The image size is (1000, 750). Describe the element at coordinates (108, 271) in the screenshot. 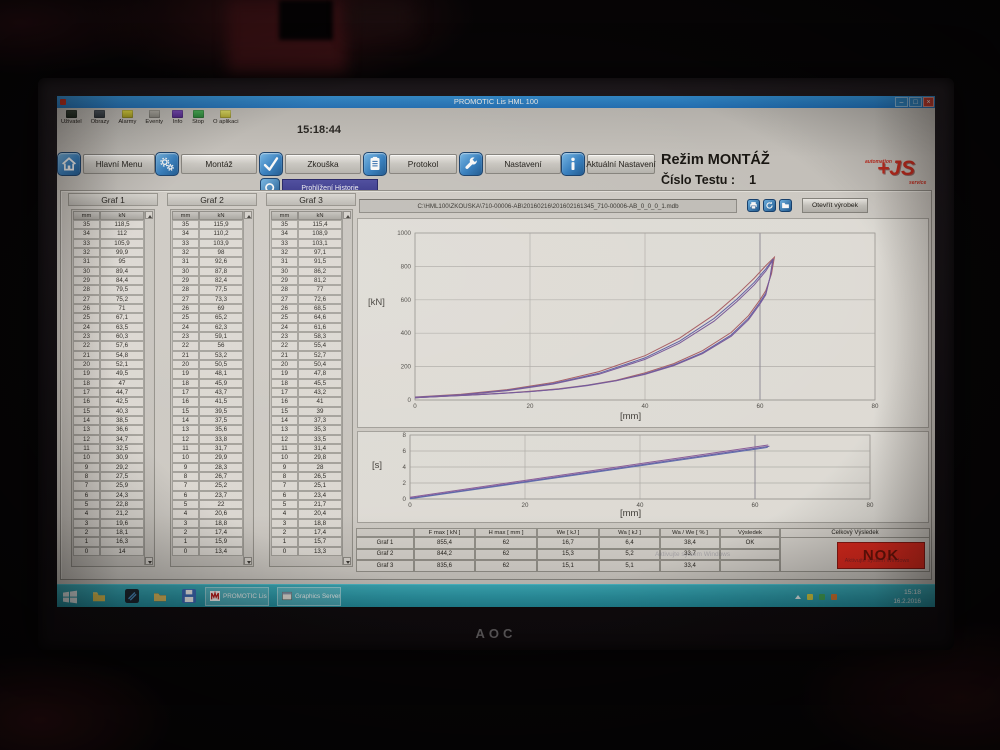

I see `table-row: 30 89,4` at that location.